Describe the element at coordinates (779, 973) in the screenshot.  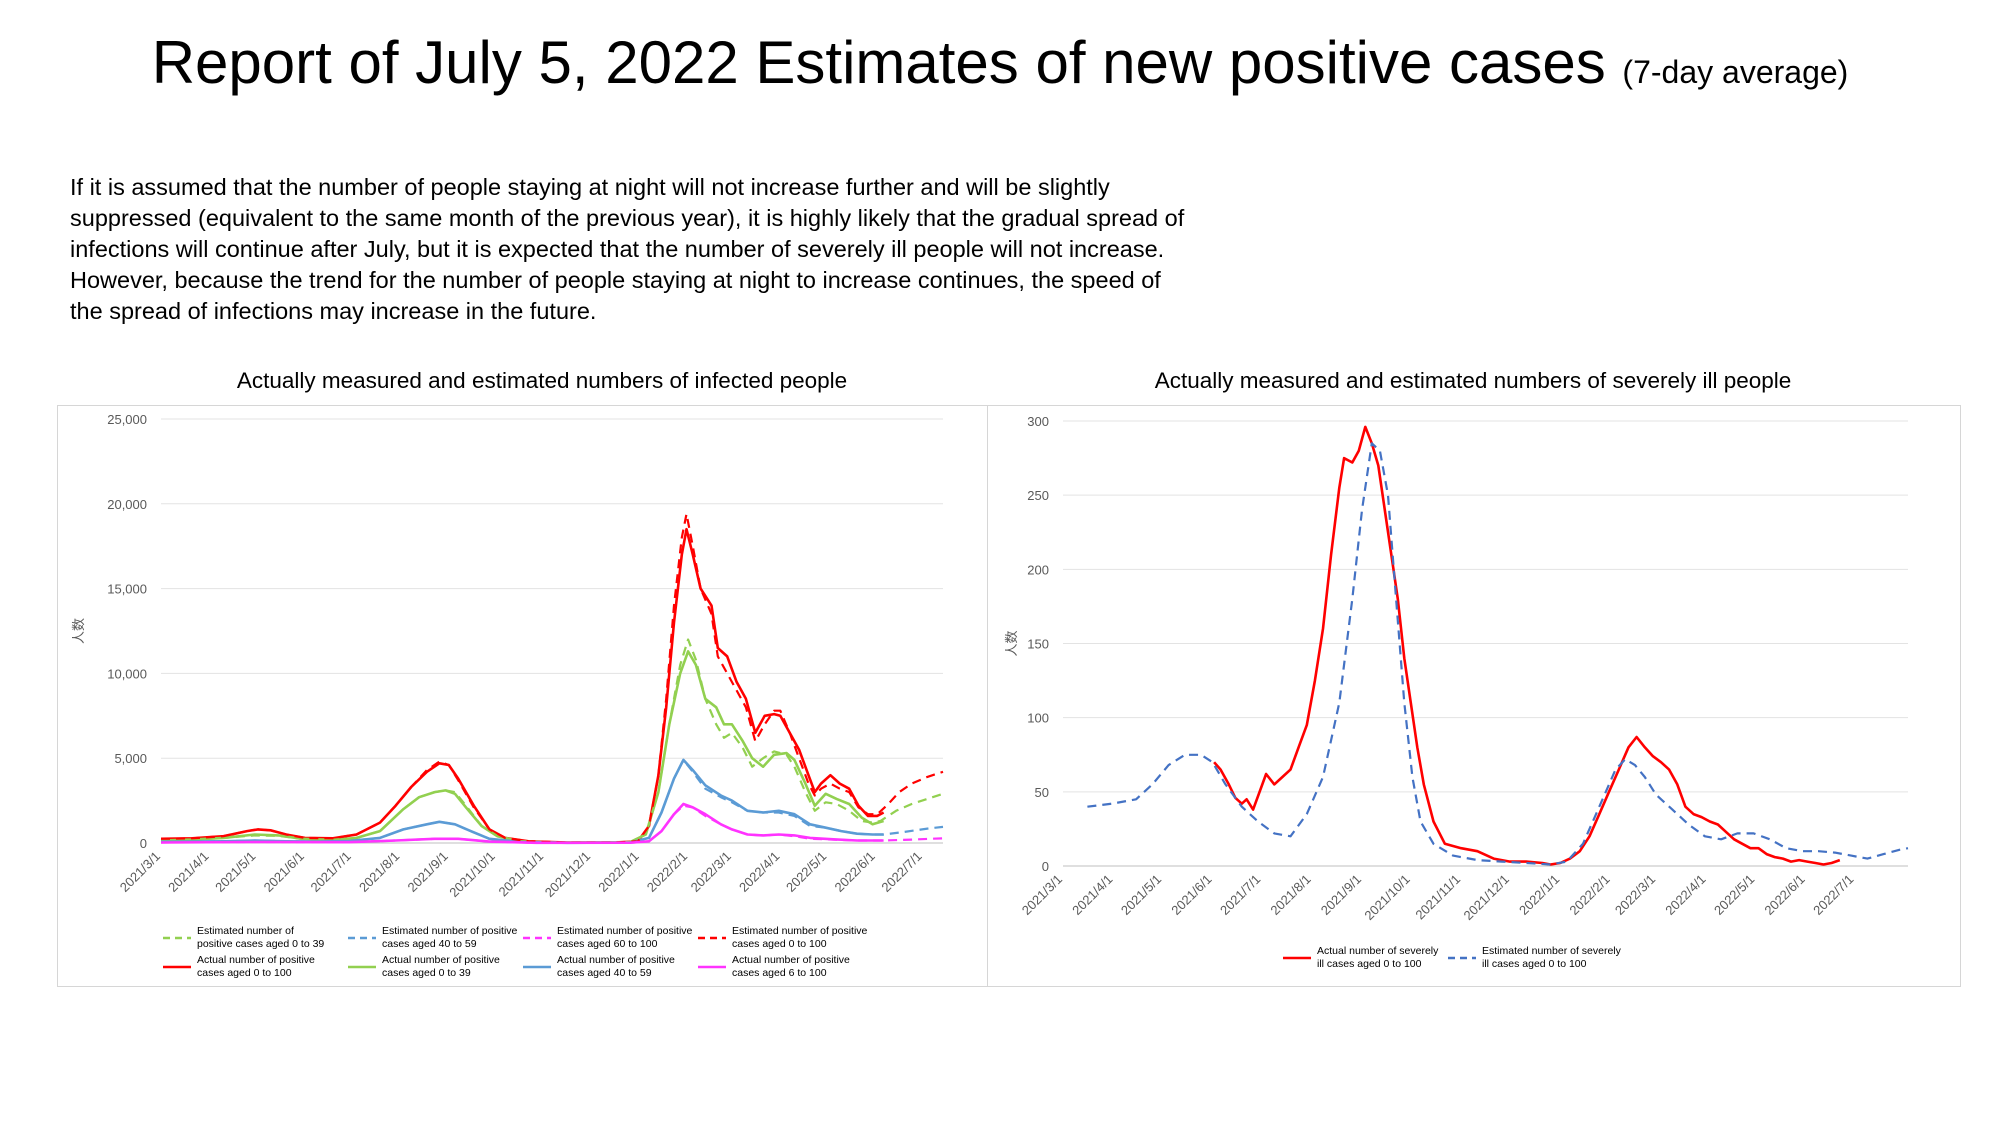
I see `legend-label: cases aged 6 to 100` at that location.